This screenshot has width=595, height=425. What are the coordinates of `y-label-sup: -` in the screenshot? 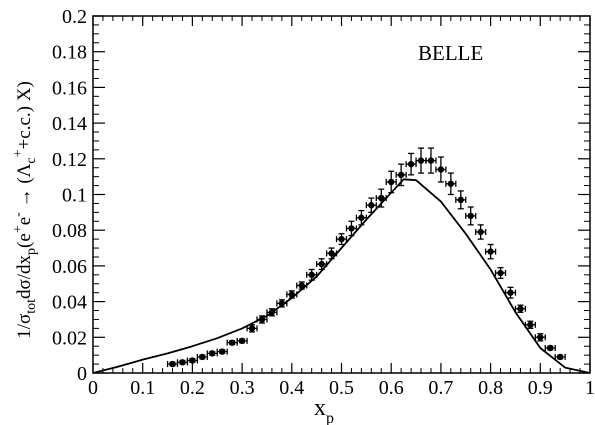 It's located at (18, 214).